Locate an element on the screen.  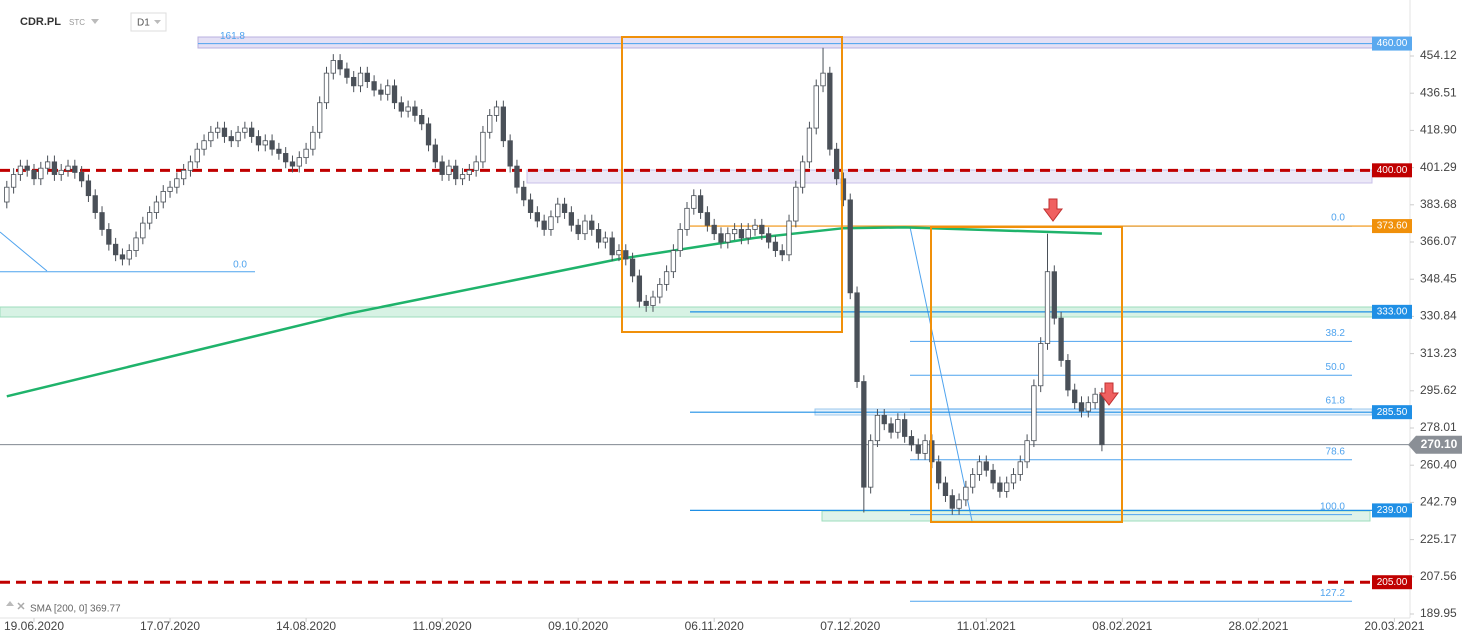
trend-line is located at coordinates (941, 374).